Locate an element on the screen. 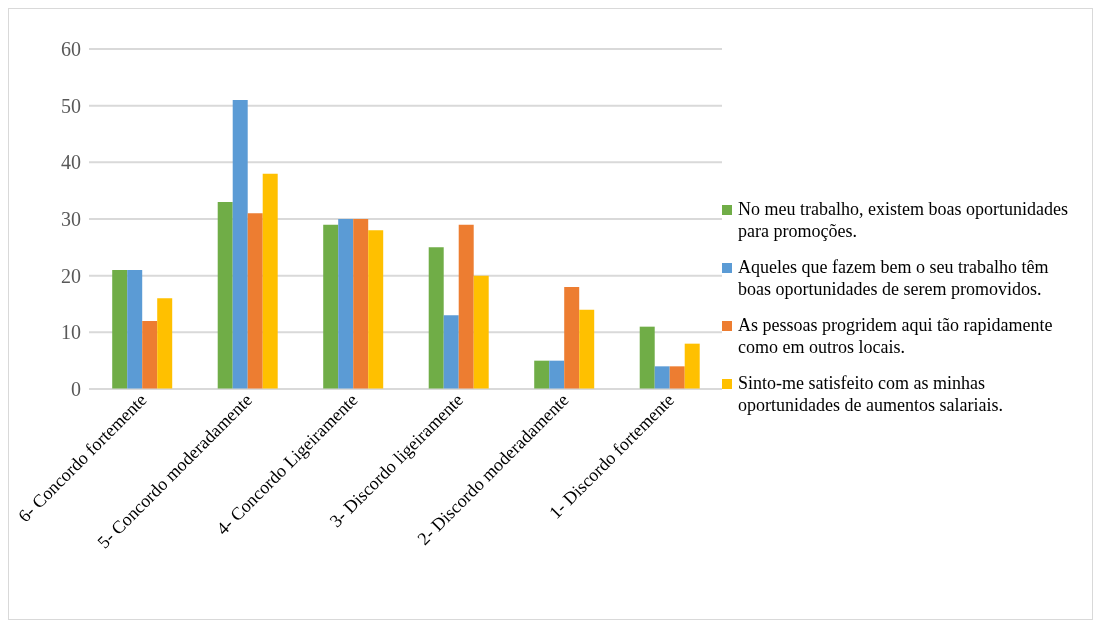 The height and width of the screenshot is (630, 1103). y-tick-label: 20 is located at coordinates (71, 275).